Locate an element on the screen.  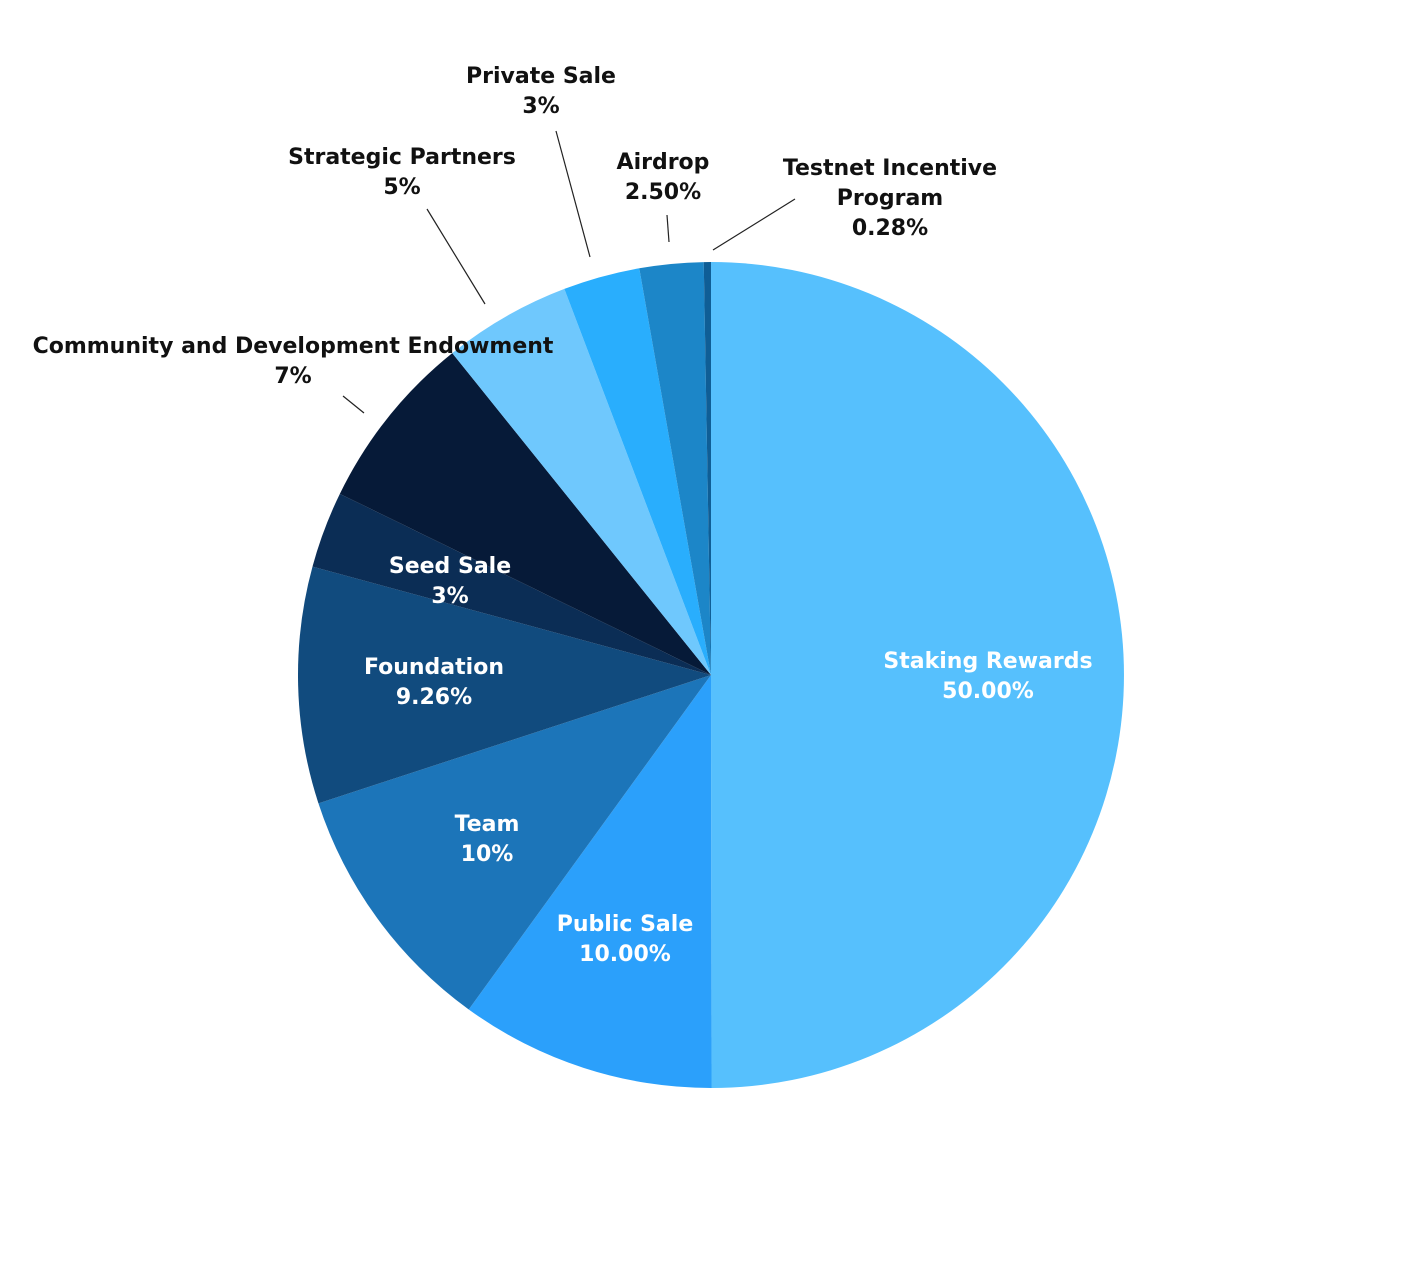
slice-label-public-sale: Public Sale 10.00% is located at coordinates (625, 939).